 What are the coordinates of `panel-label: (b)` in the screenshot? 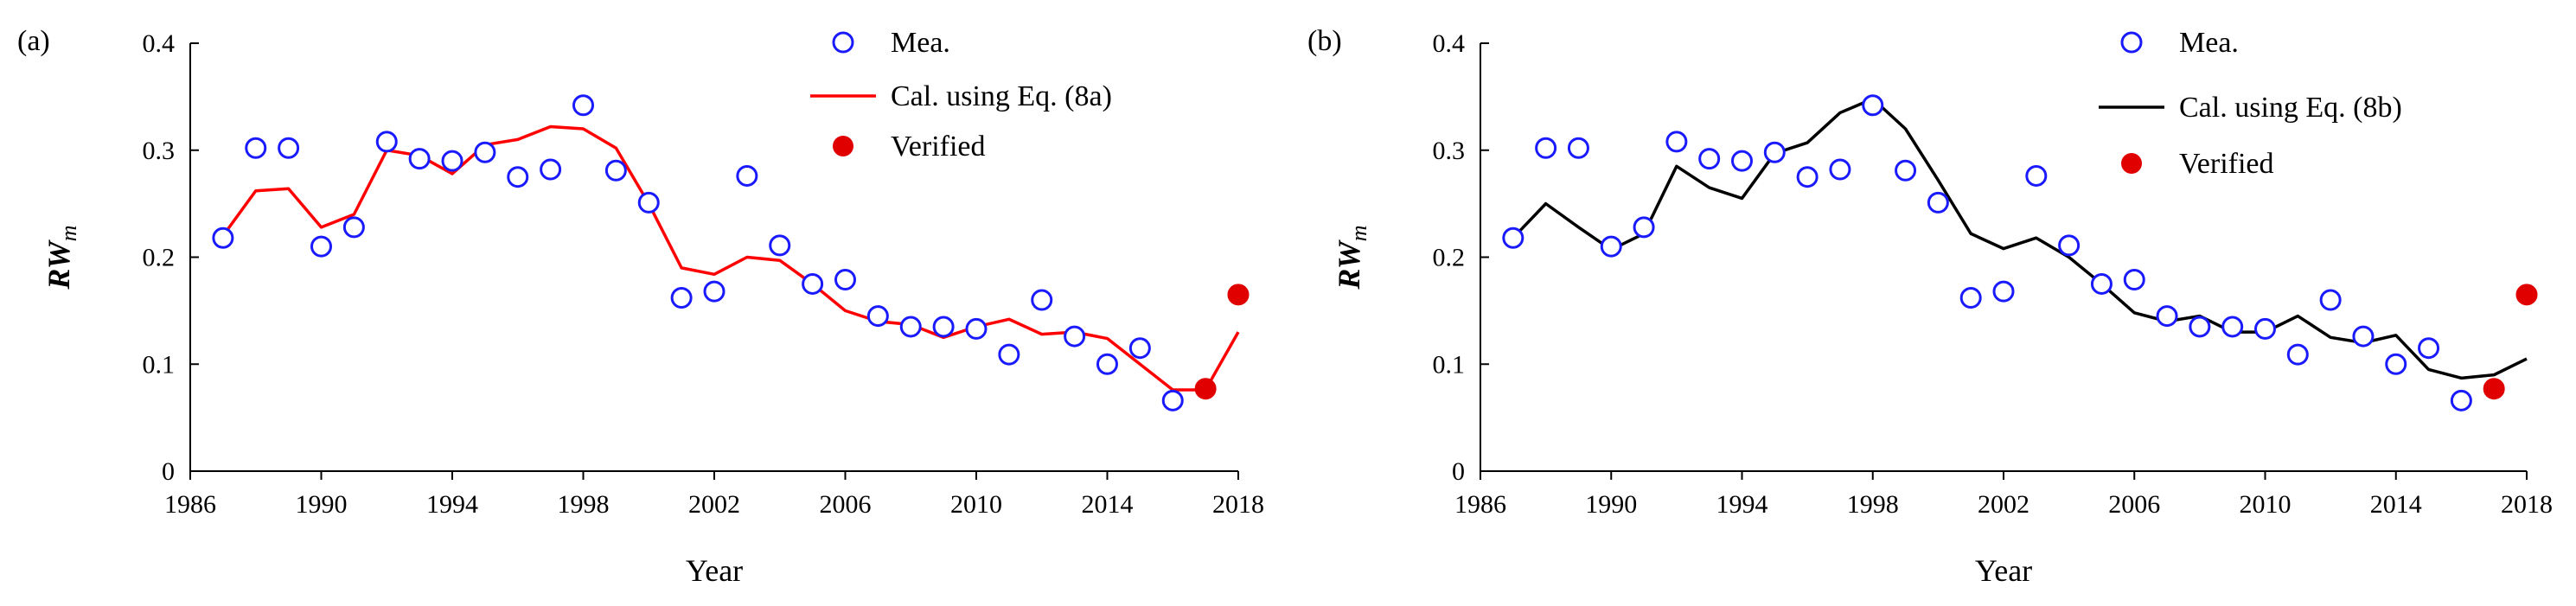 It's located at (1325, 41).